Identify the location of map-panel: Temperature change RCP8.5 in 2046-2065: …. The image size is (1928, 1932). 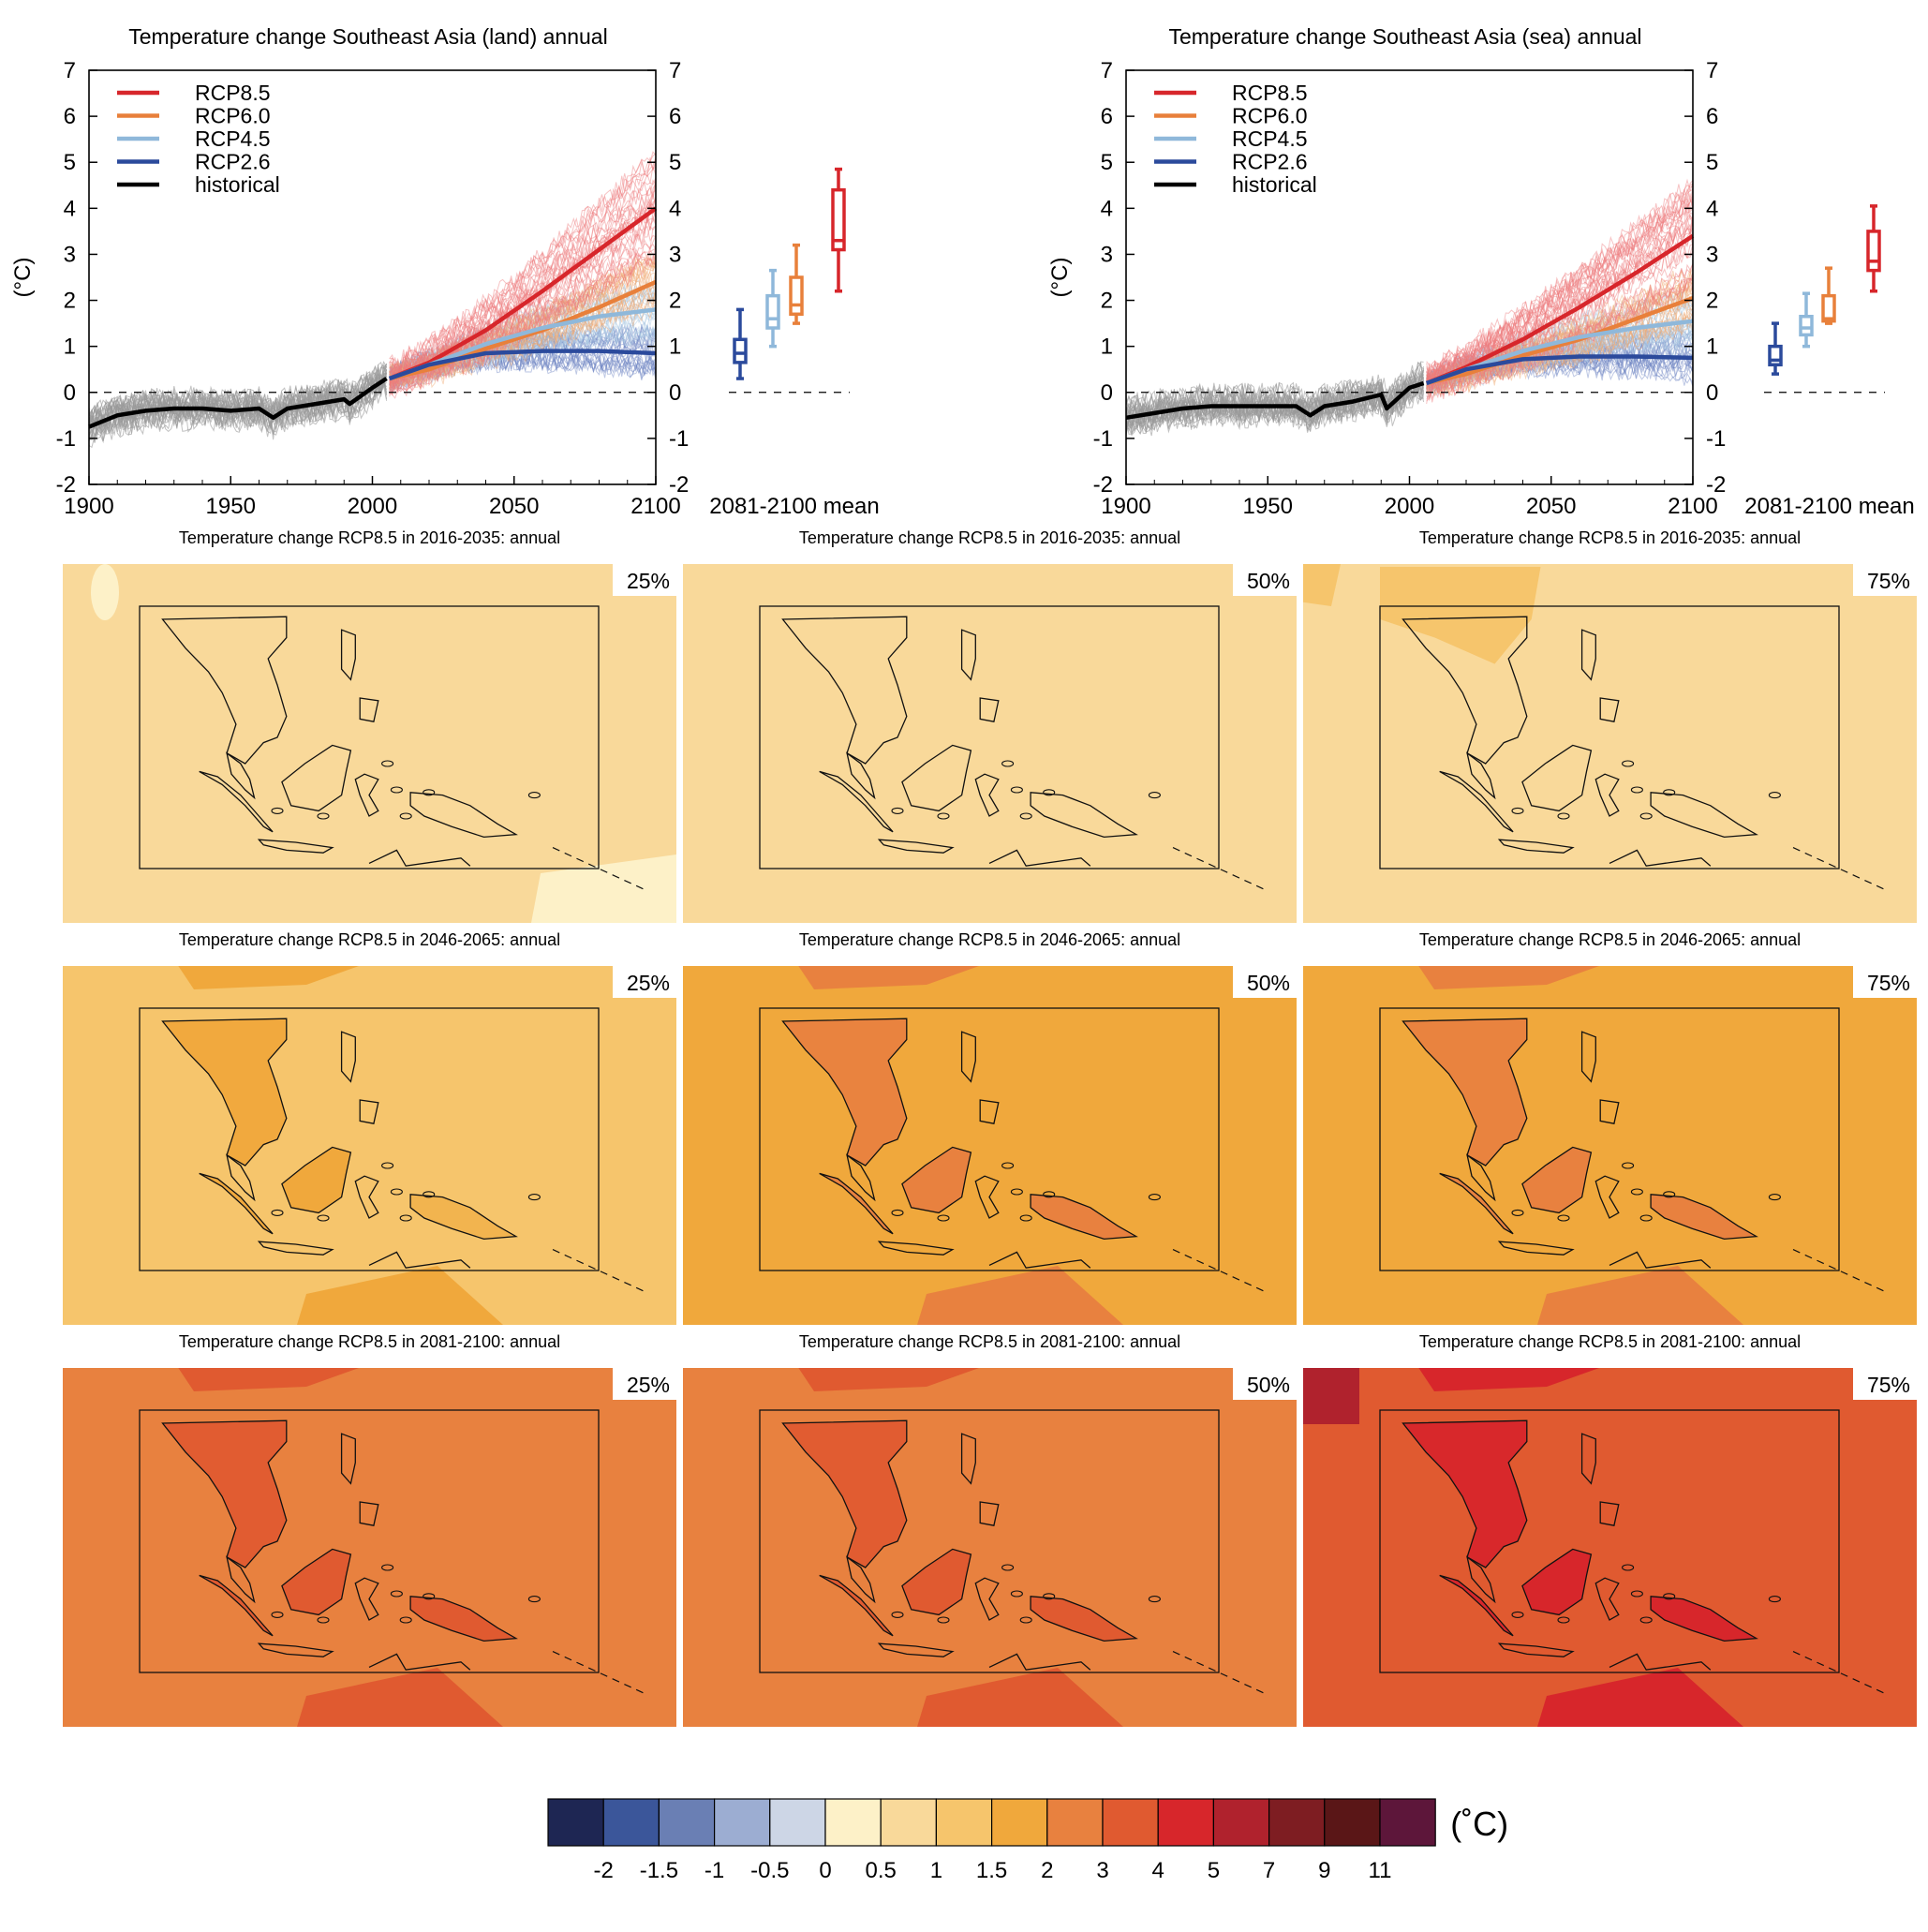
(1610, 1128).